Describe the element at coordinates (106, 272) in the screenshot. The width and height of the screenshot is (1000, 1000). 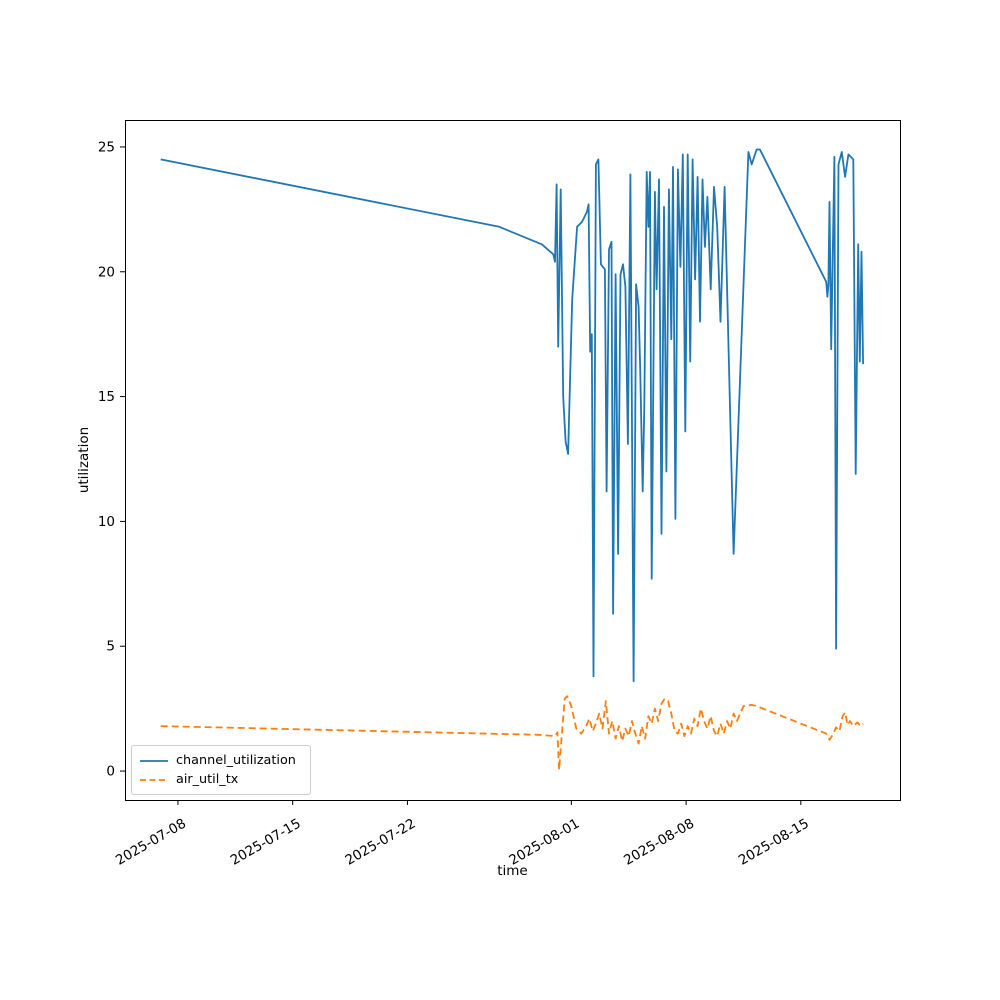
I see `y-axis-tick-label: 20` at that location.